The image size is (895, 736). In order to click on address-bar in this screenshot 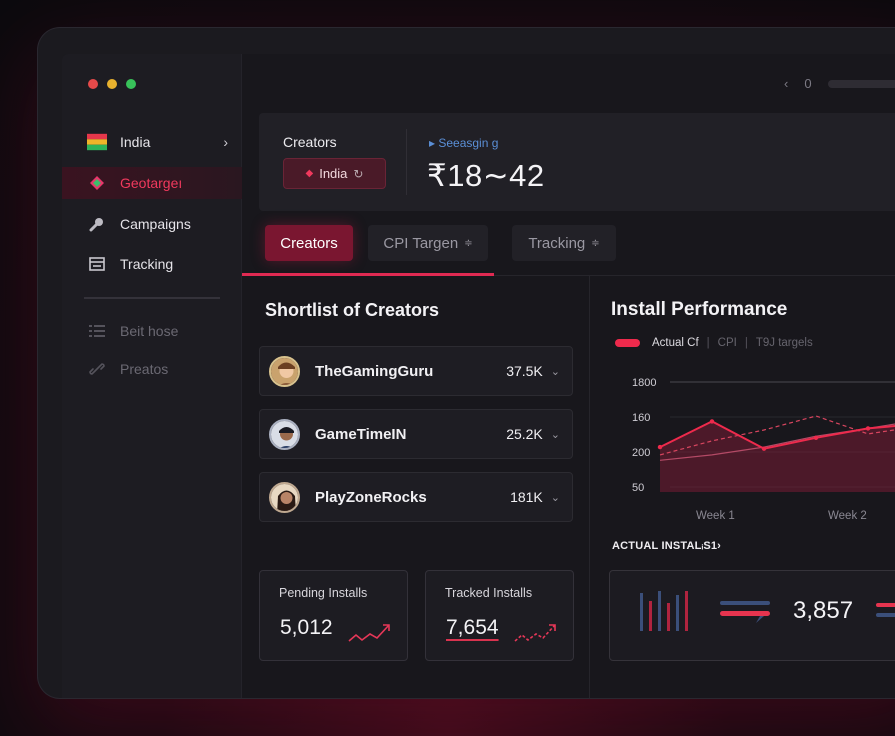, I will do `click(861, 83)`.